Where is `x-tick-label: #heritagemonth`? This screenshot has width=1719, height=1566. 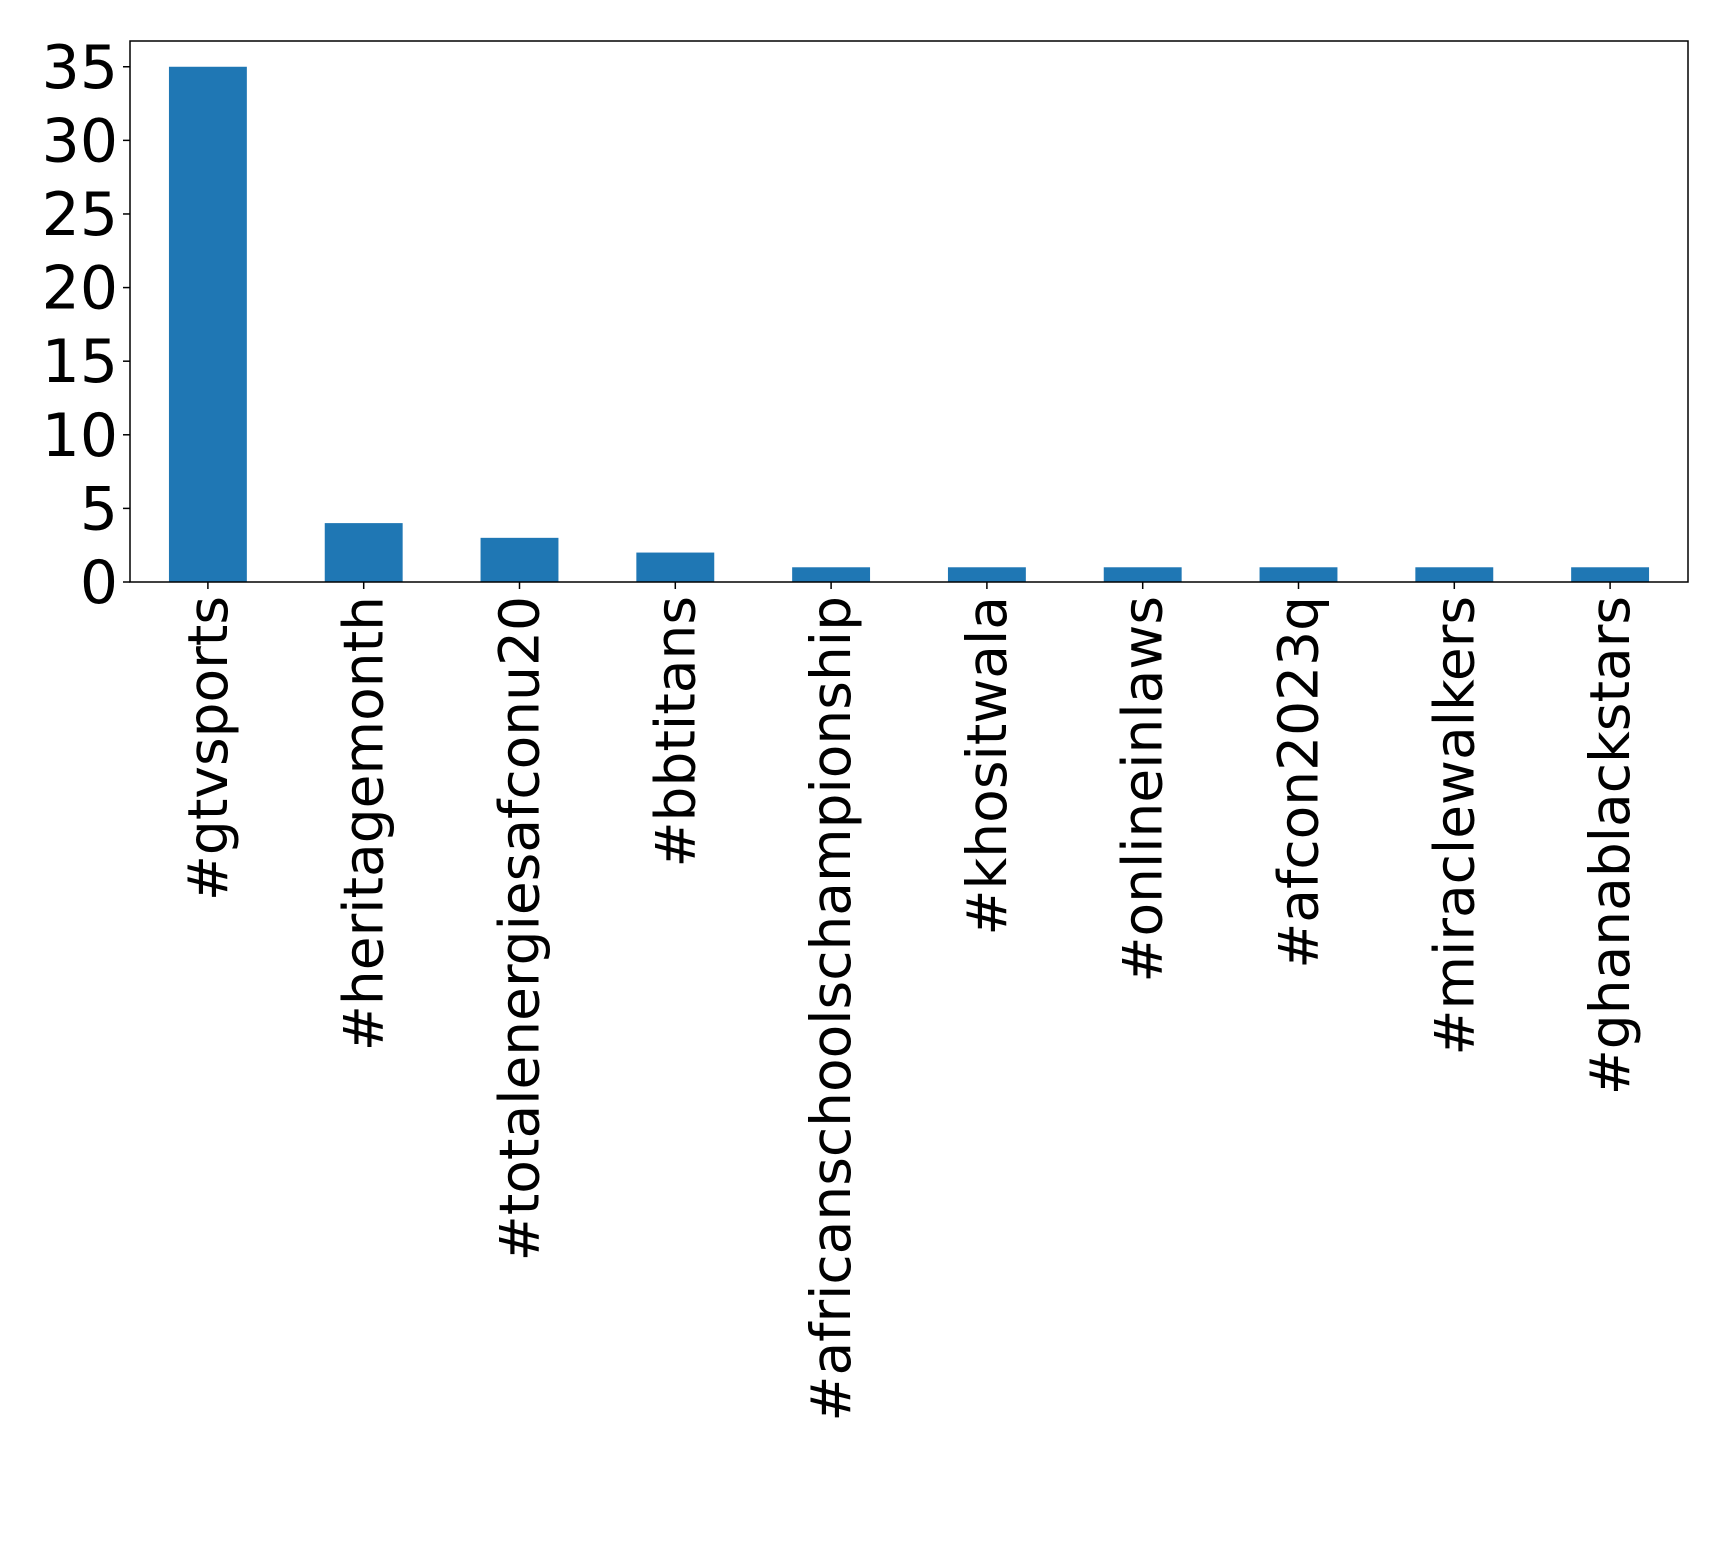
x-tick-label: #heritagemonth is located at coordinates (364, 823).